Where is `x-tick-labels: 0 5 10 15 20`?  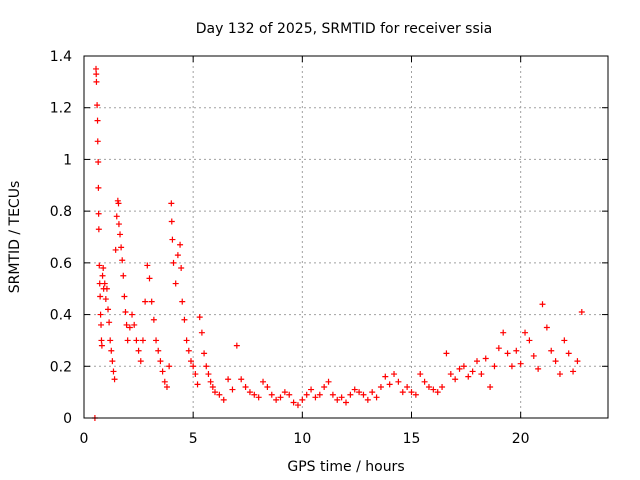 x-tick-labels: 0 5 10 15 20 is located at coordinates (305, 439).